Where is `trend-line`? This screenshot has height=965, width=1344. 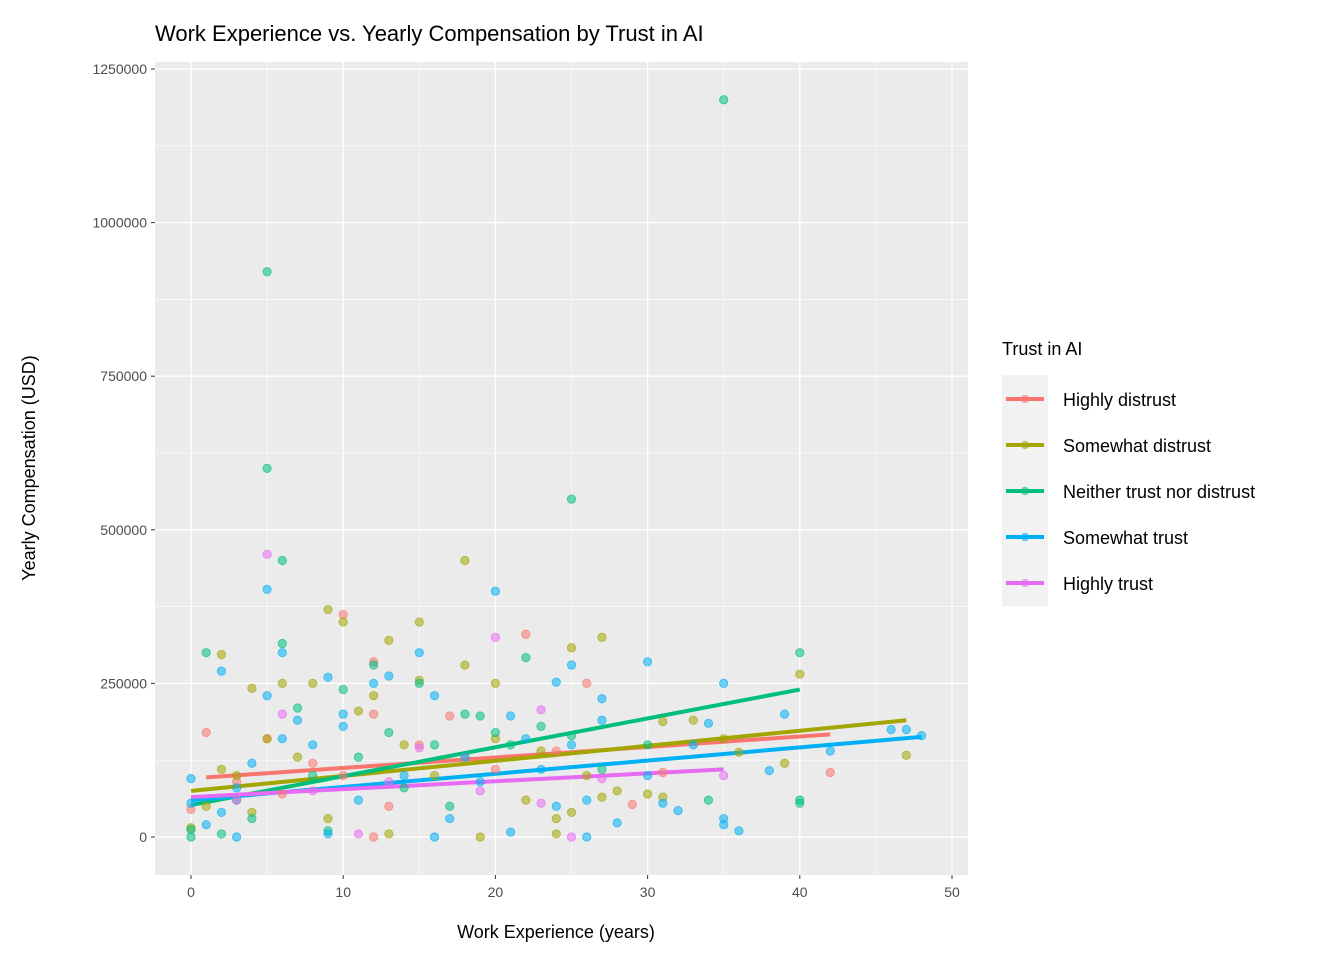
trend-line is located at coordinates (495, 747).